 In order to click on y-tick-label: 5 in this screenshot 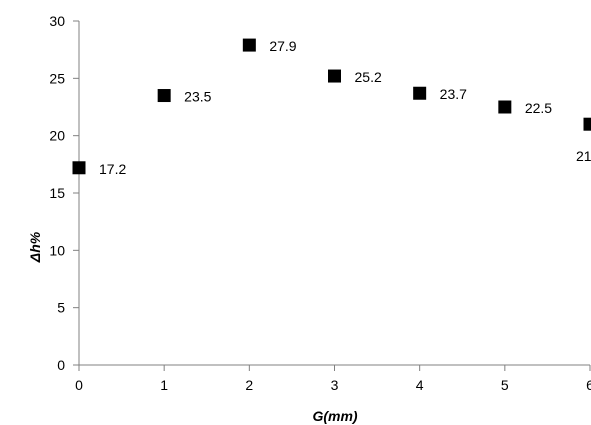, I will do `click(61, 308)`.